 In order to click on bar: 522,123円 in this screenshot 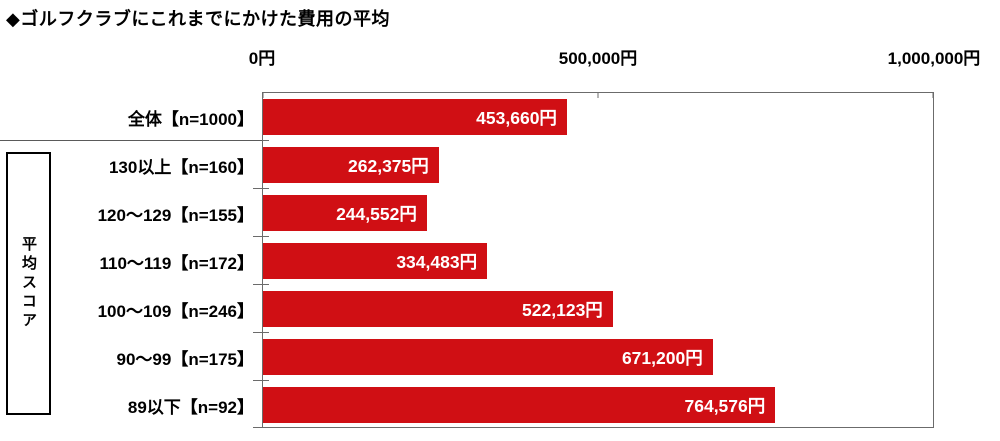, I will do `click(438, 309)`.